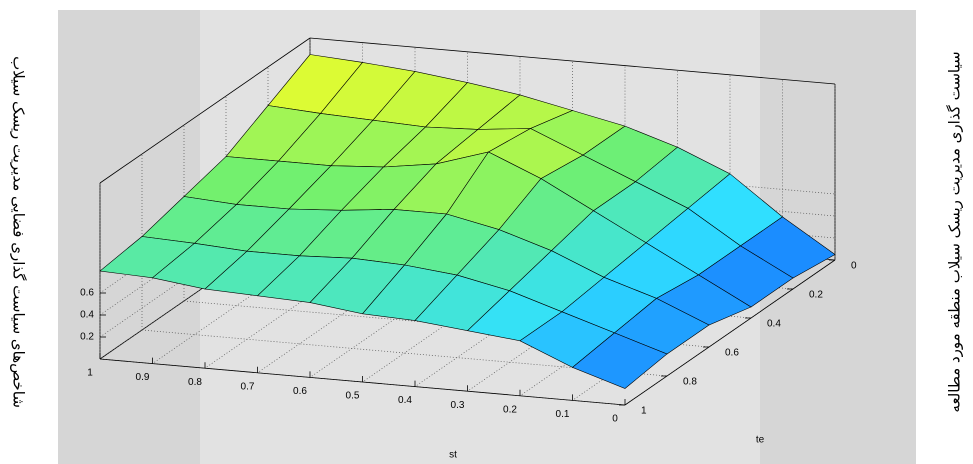 Image resolution: width=973 pixels, height=464 pixels. I want to click on x-tick-label: 0.2, so click(510, 409).